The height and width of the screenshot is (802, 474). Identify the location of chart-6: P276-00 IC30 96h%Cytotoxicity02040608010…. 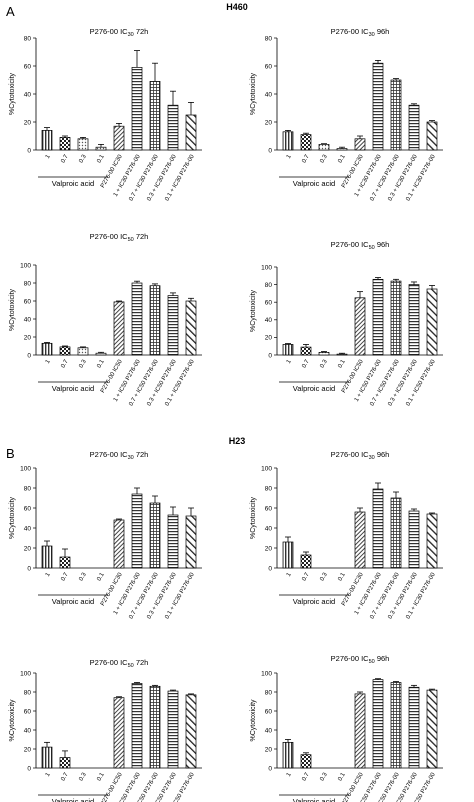
(346, 535).